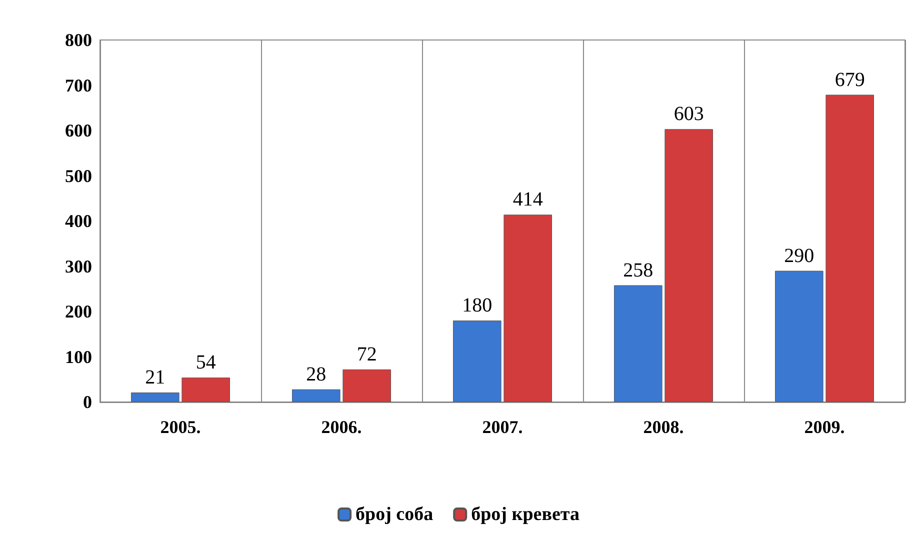 This screenshot has width=917, height=541. Describe the element at coordinates (78, 266) in the screenshot. I see `y-tick-label: 300` at that location.